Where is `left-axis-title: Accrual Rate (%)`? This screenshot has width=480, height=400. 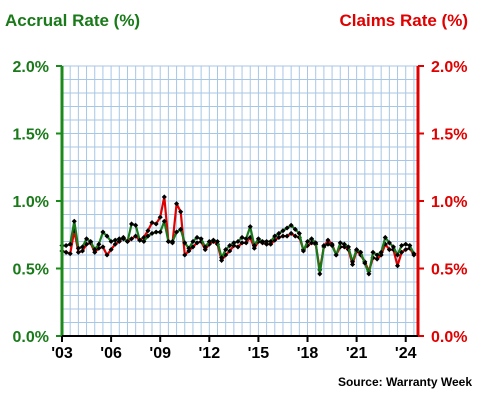
left-axis-title: Accrual Rate (%) is located at coordinates (72, 20).